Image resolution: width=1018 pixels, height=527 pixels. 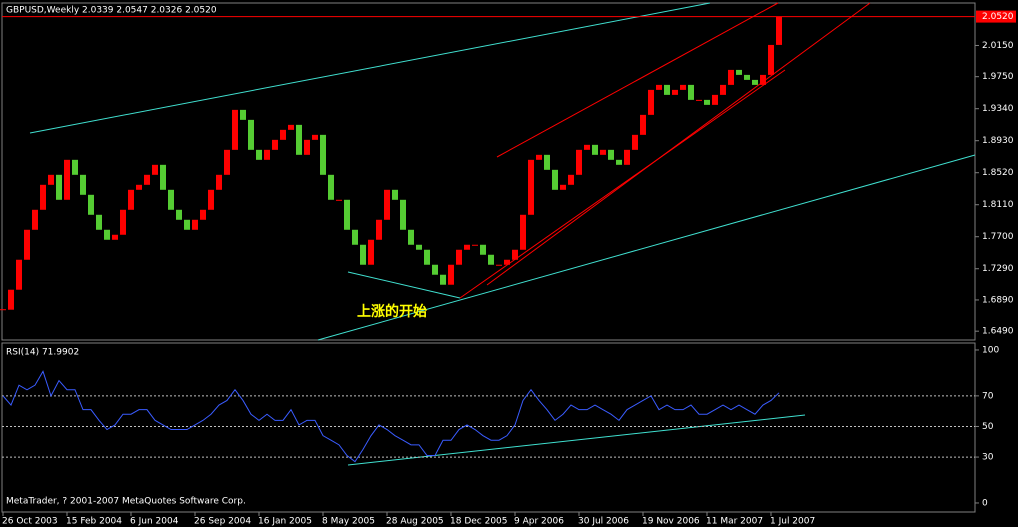 I want to click on x-tick-label: 26 Oct 2003, so click(x=30, y=522).